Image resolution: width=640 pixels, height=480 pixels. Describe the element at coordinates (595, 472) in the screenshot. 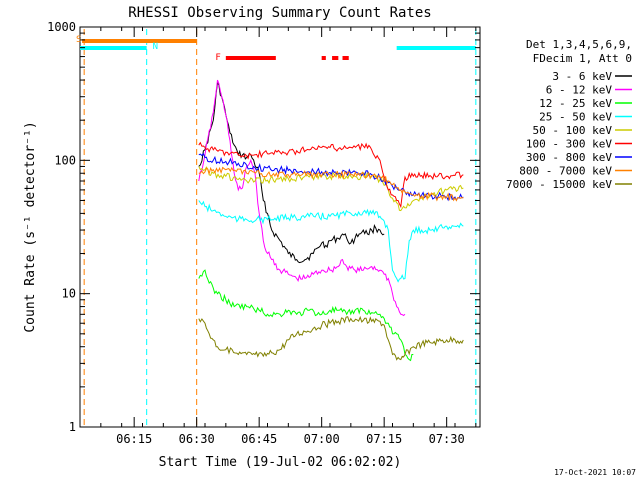

I see `footer-date: 17-Oct-2021 10:07` at that location.